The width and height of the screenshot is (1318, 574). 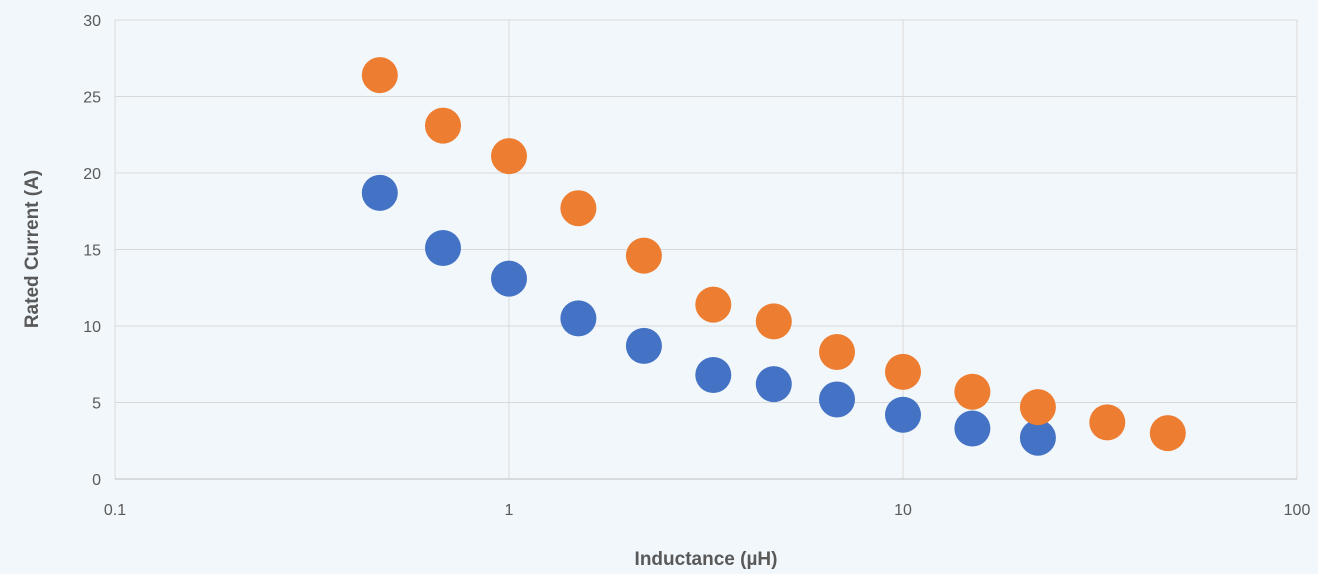 What do you see at coordinates (96, 404) in the screenshot?
I see `y-tick-label: 5` at bounding box center [96, 404].